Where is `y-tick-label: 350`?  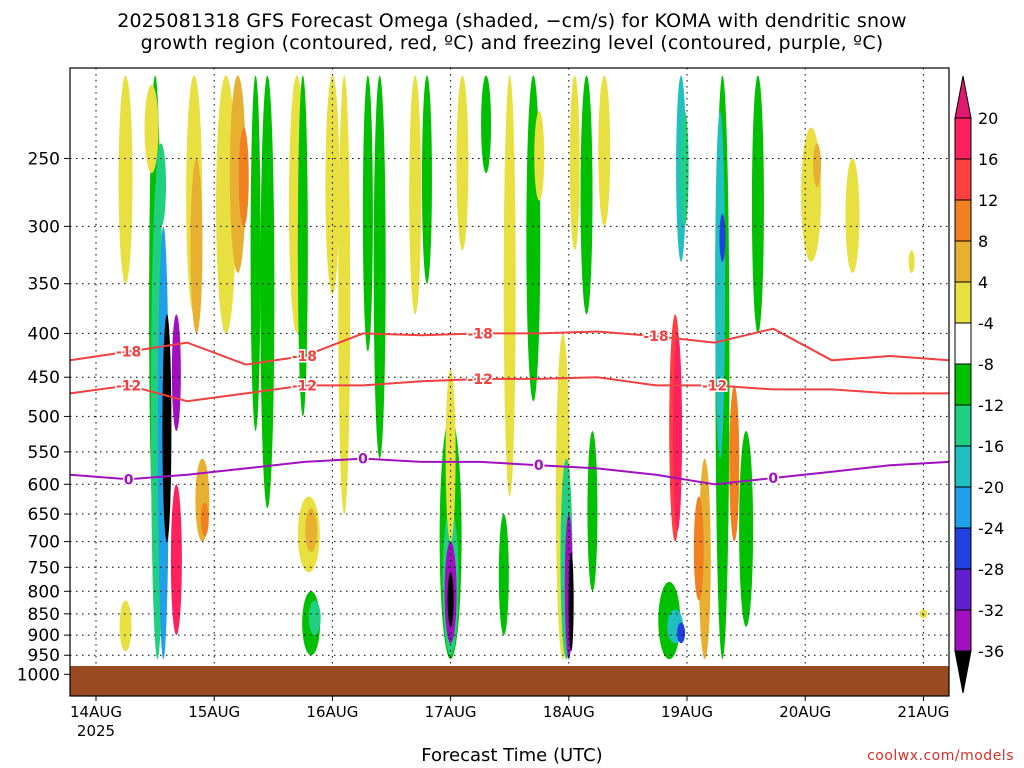 y-tick-label: 350 is located at coordinates (44, 285).